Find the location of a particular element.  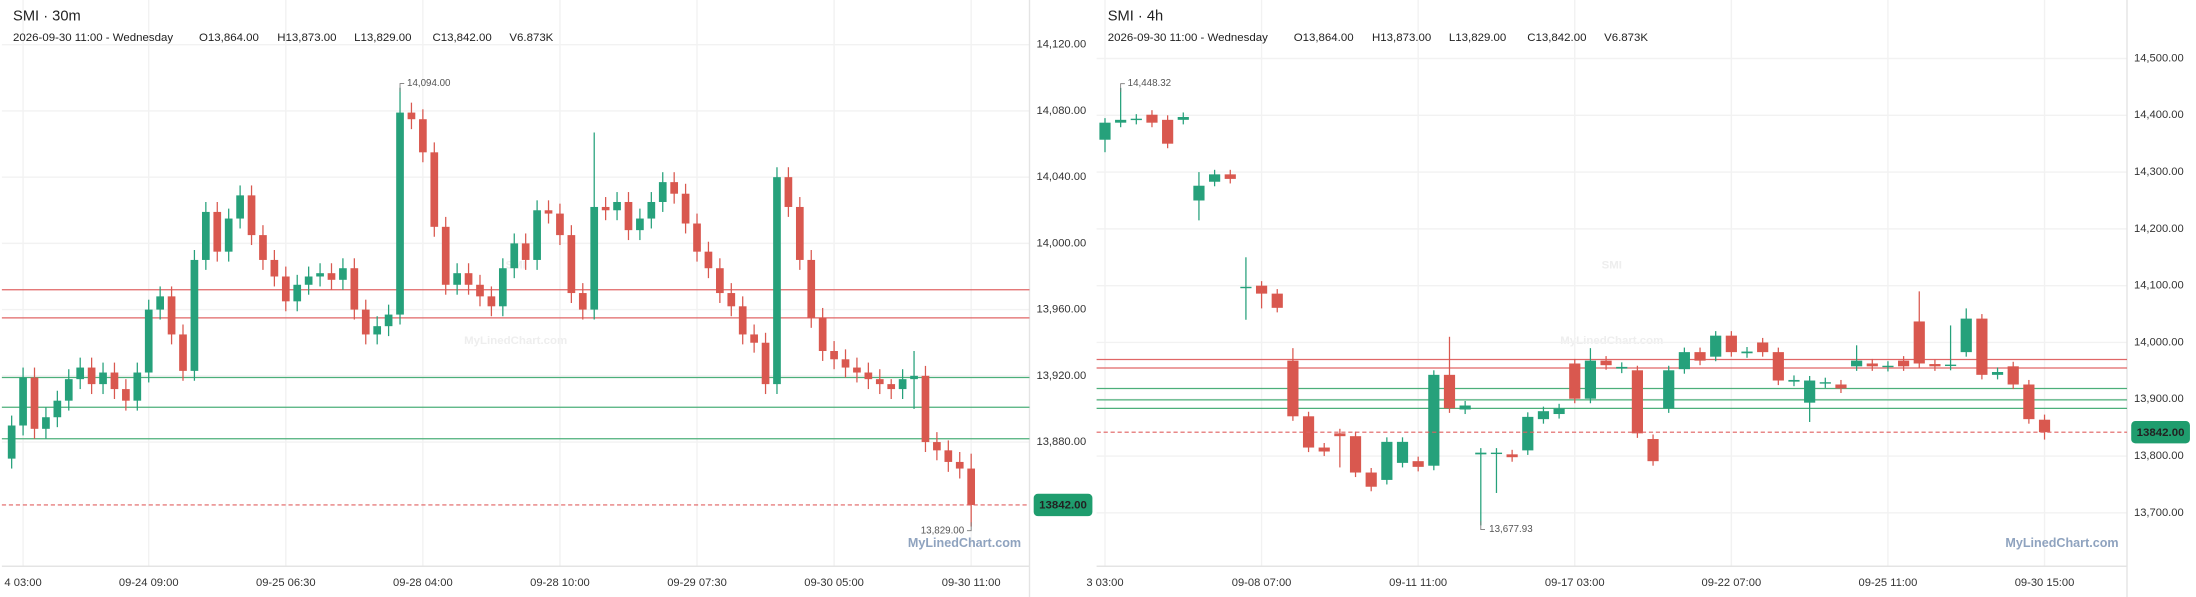

y-tick-label: 14,100.00 is located at coordinates (2159, 286).